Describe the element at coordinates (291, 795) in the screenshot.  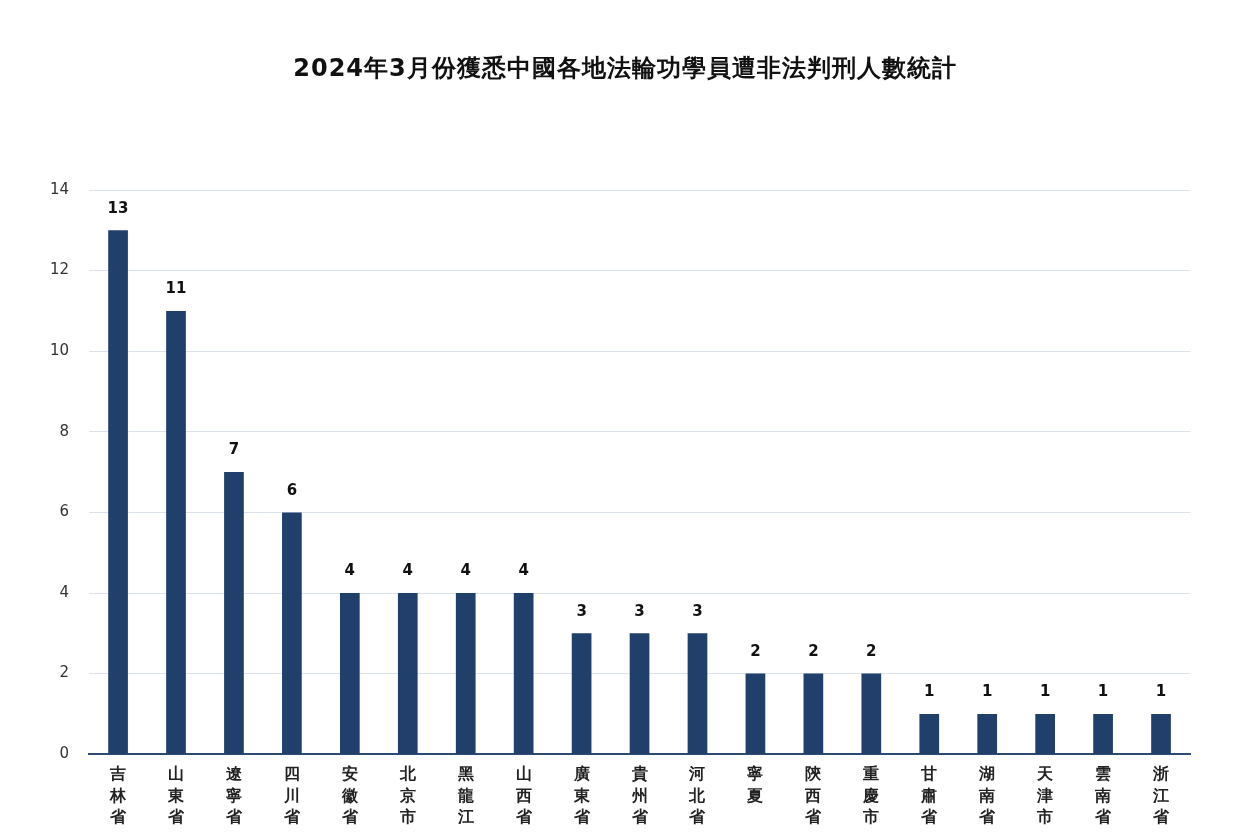
I see `x-tick-label: 四川省` at that location.